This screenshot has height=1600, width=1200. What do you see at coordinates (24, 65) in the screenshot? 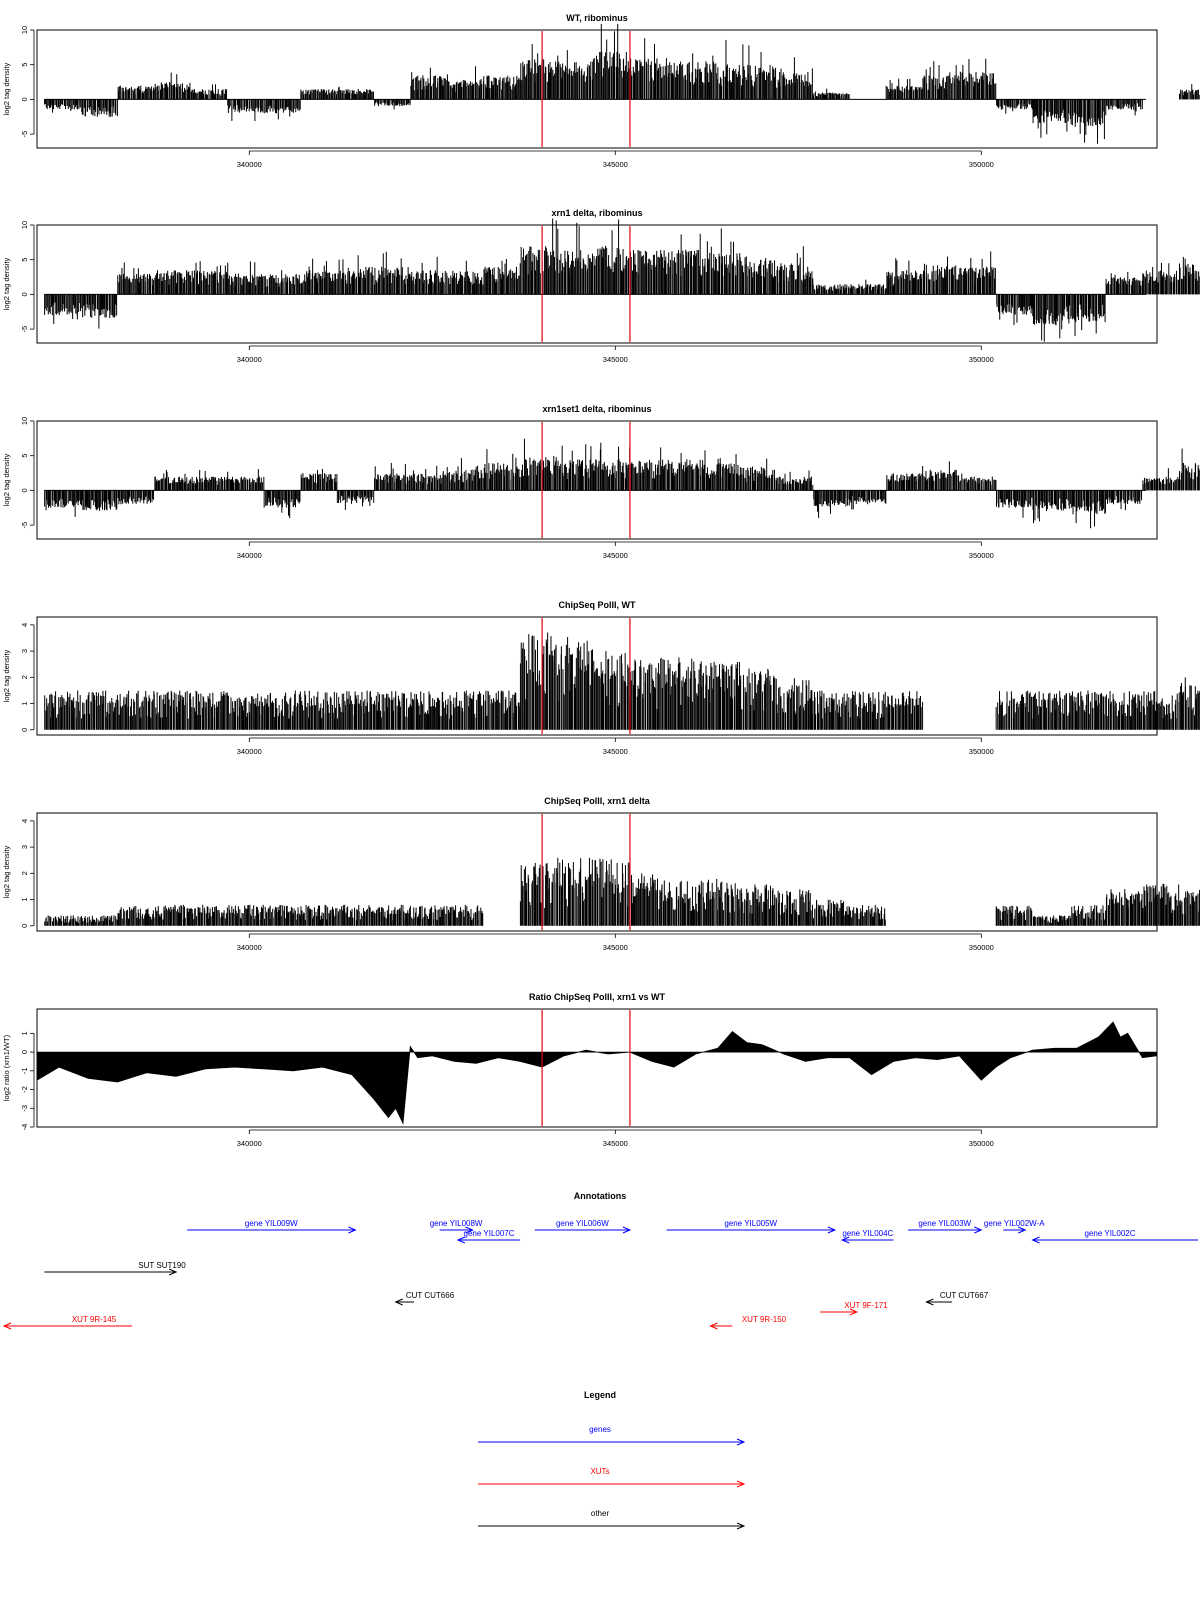
I see `y-tick-label: 5` at bounding box center [24, 65].